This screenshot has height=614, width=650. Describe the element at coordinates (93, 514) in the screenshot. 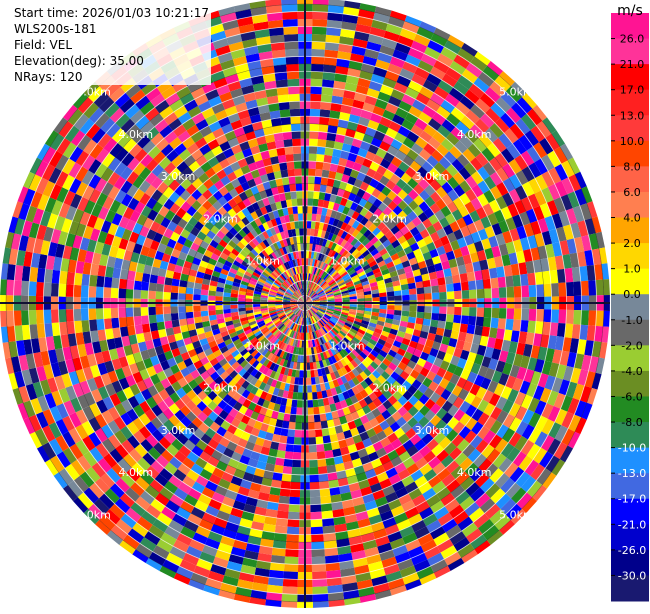

I see `range-ring-label: 5.0km` at that location.